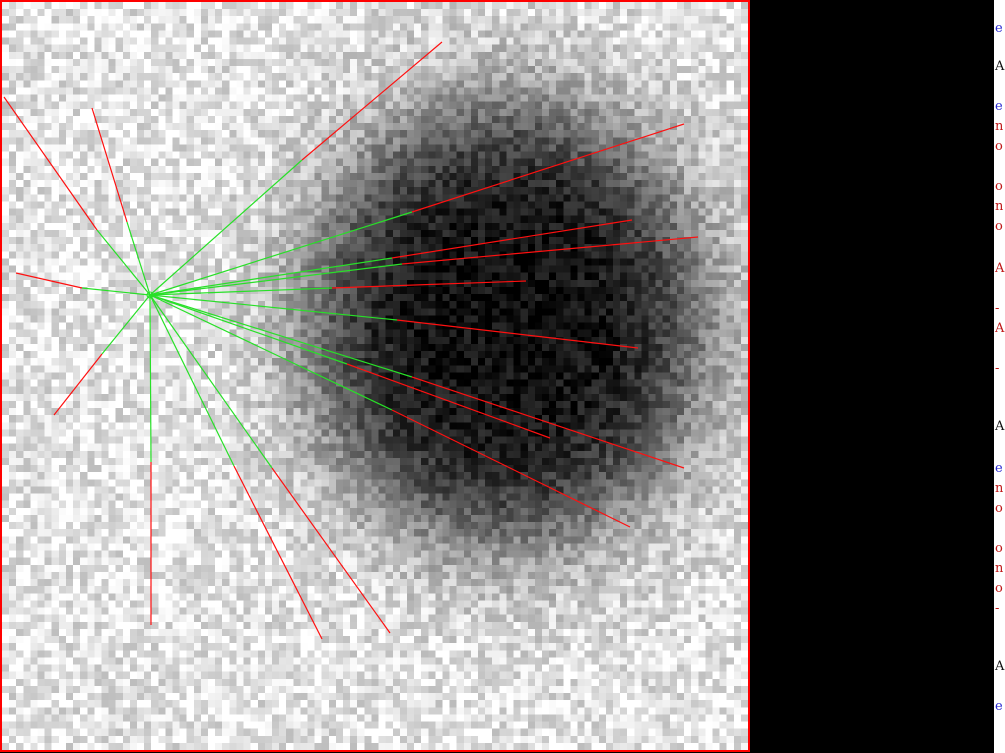 This screenshot has height=753, width=1005. I want to click on ray-origin-marker, so click(150, 295).